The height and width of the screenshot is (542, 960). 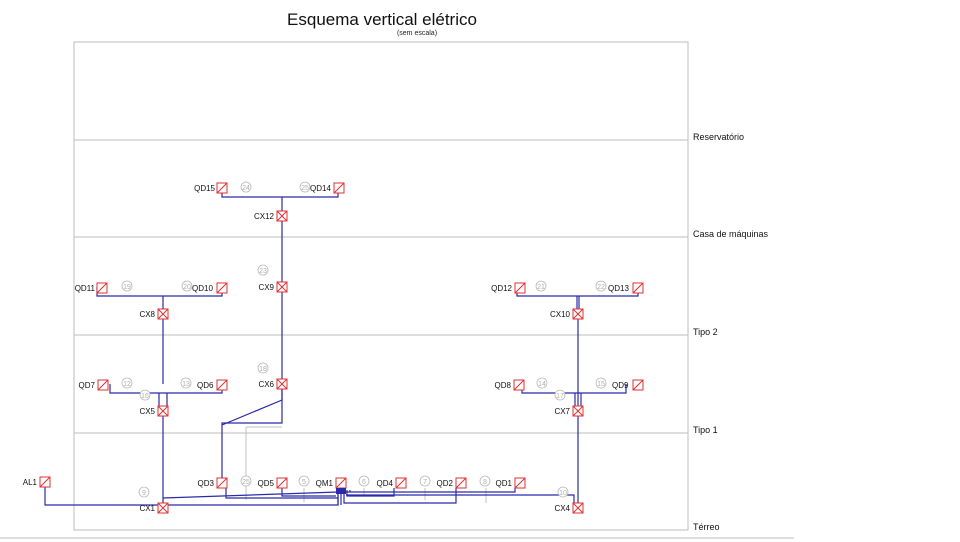 I want to click on panel-label-qd12: QD12, so click(x=501, y=288).